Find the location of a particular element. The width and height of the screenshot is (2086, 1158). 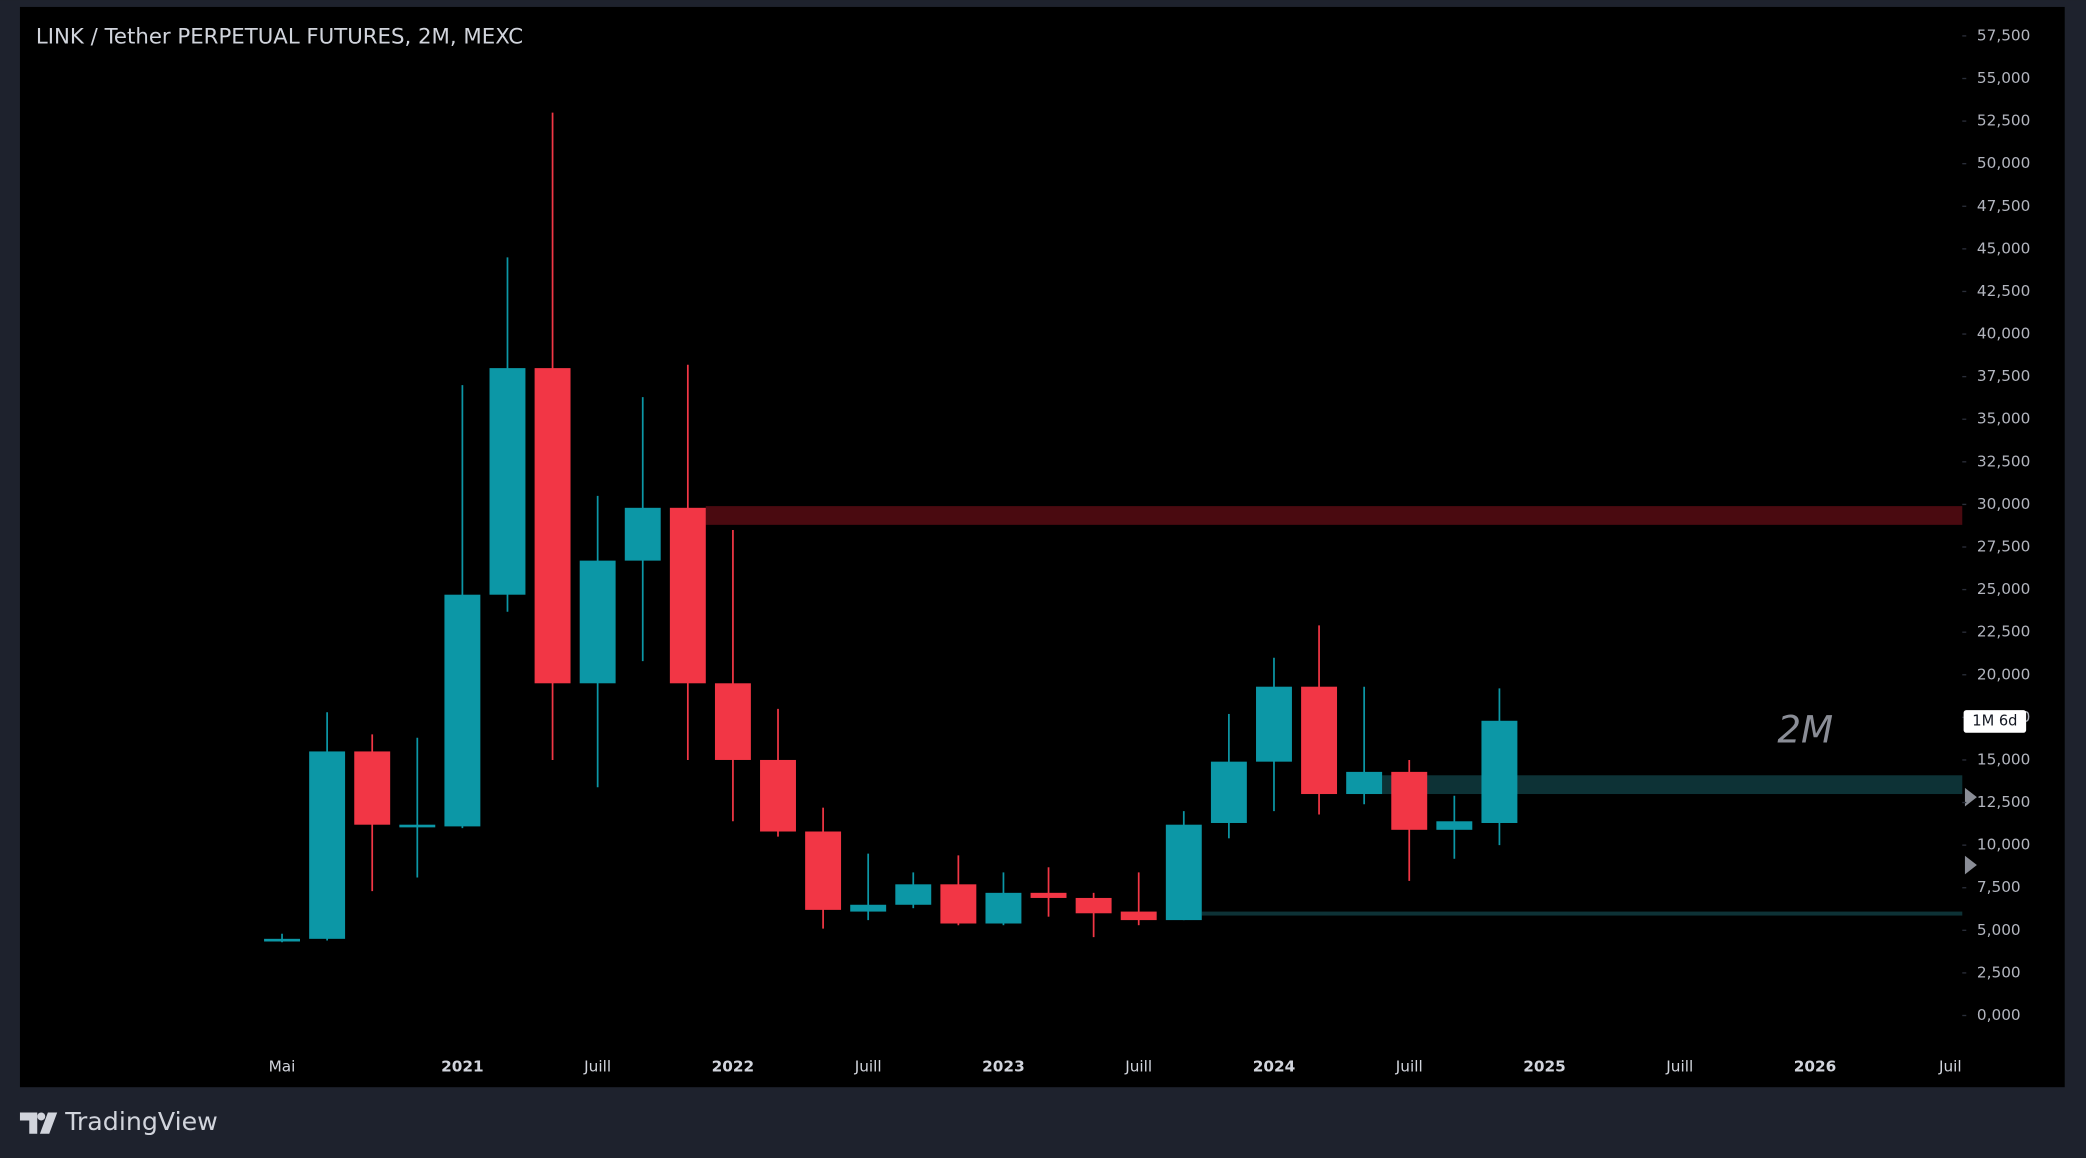

countdown-box is located at coordinates (1995, 721).